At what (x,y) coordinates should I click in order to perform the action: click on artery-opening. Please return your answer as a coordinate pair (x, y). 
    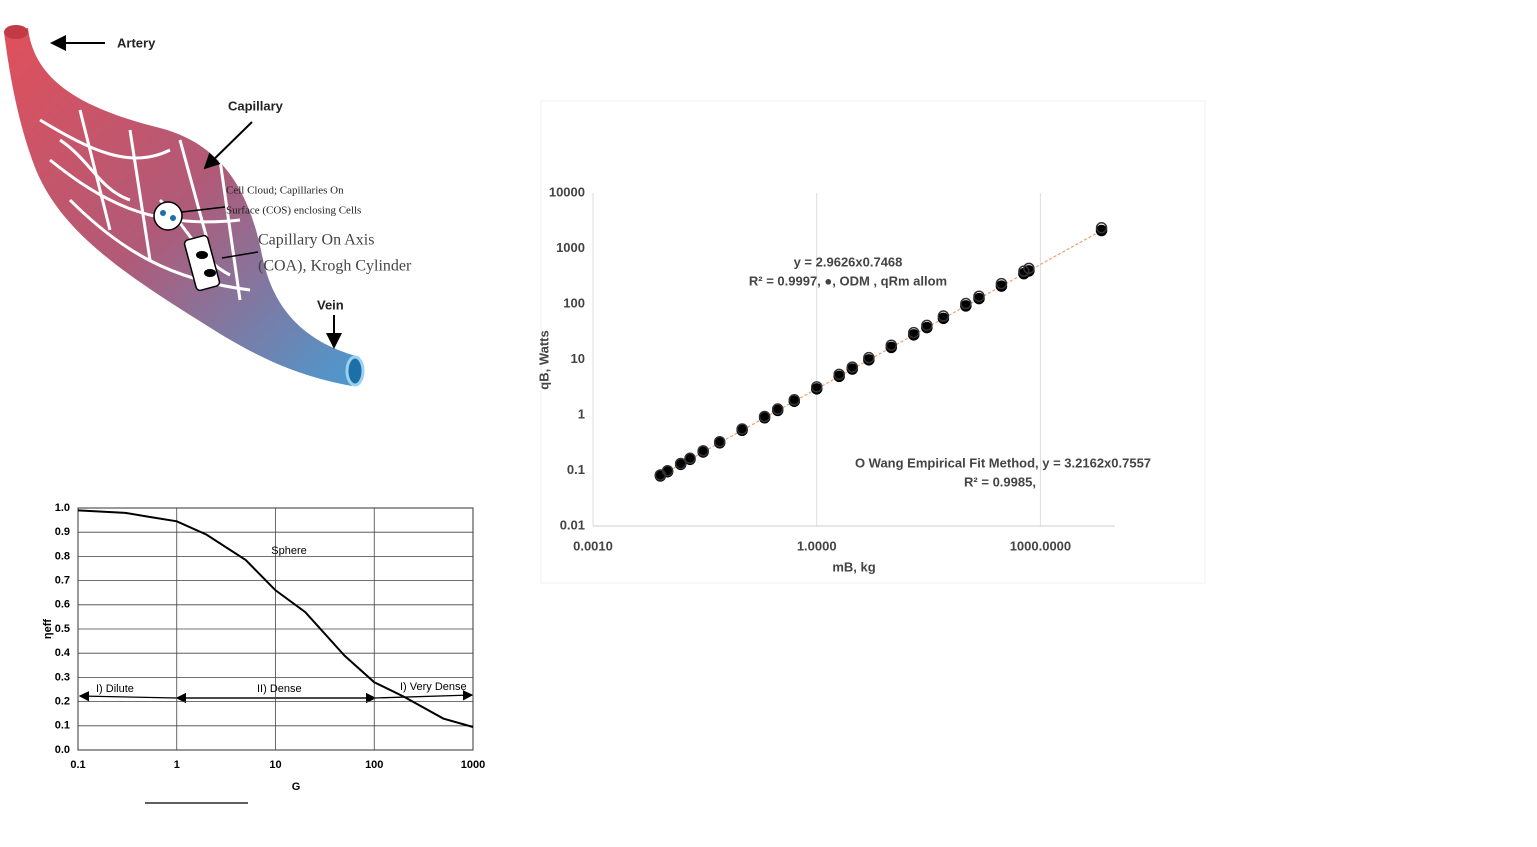
    Looking at the image, I should click on (16, 32).